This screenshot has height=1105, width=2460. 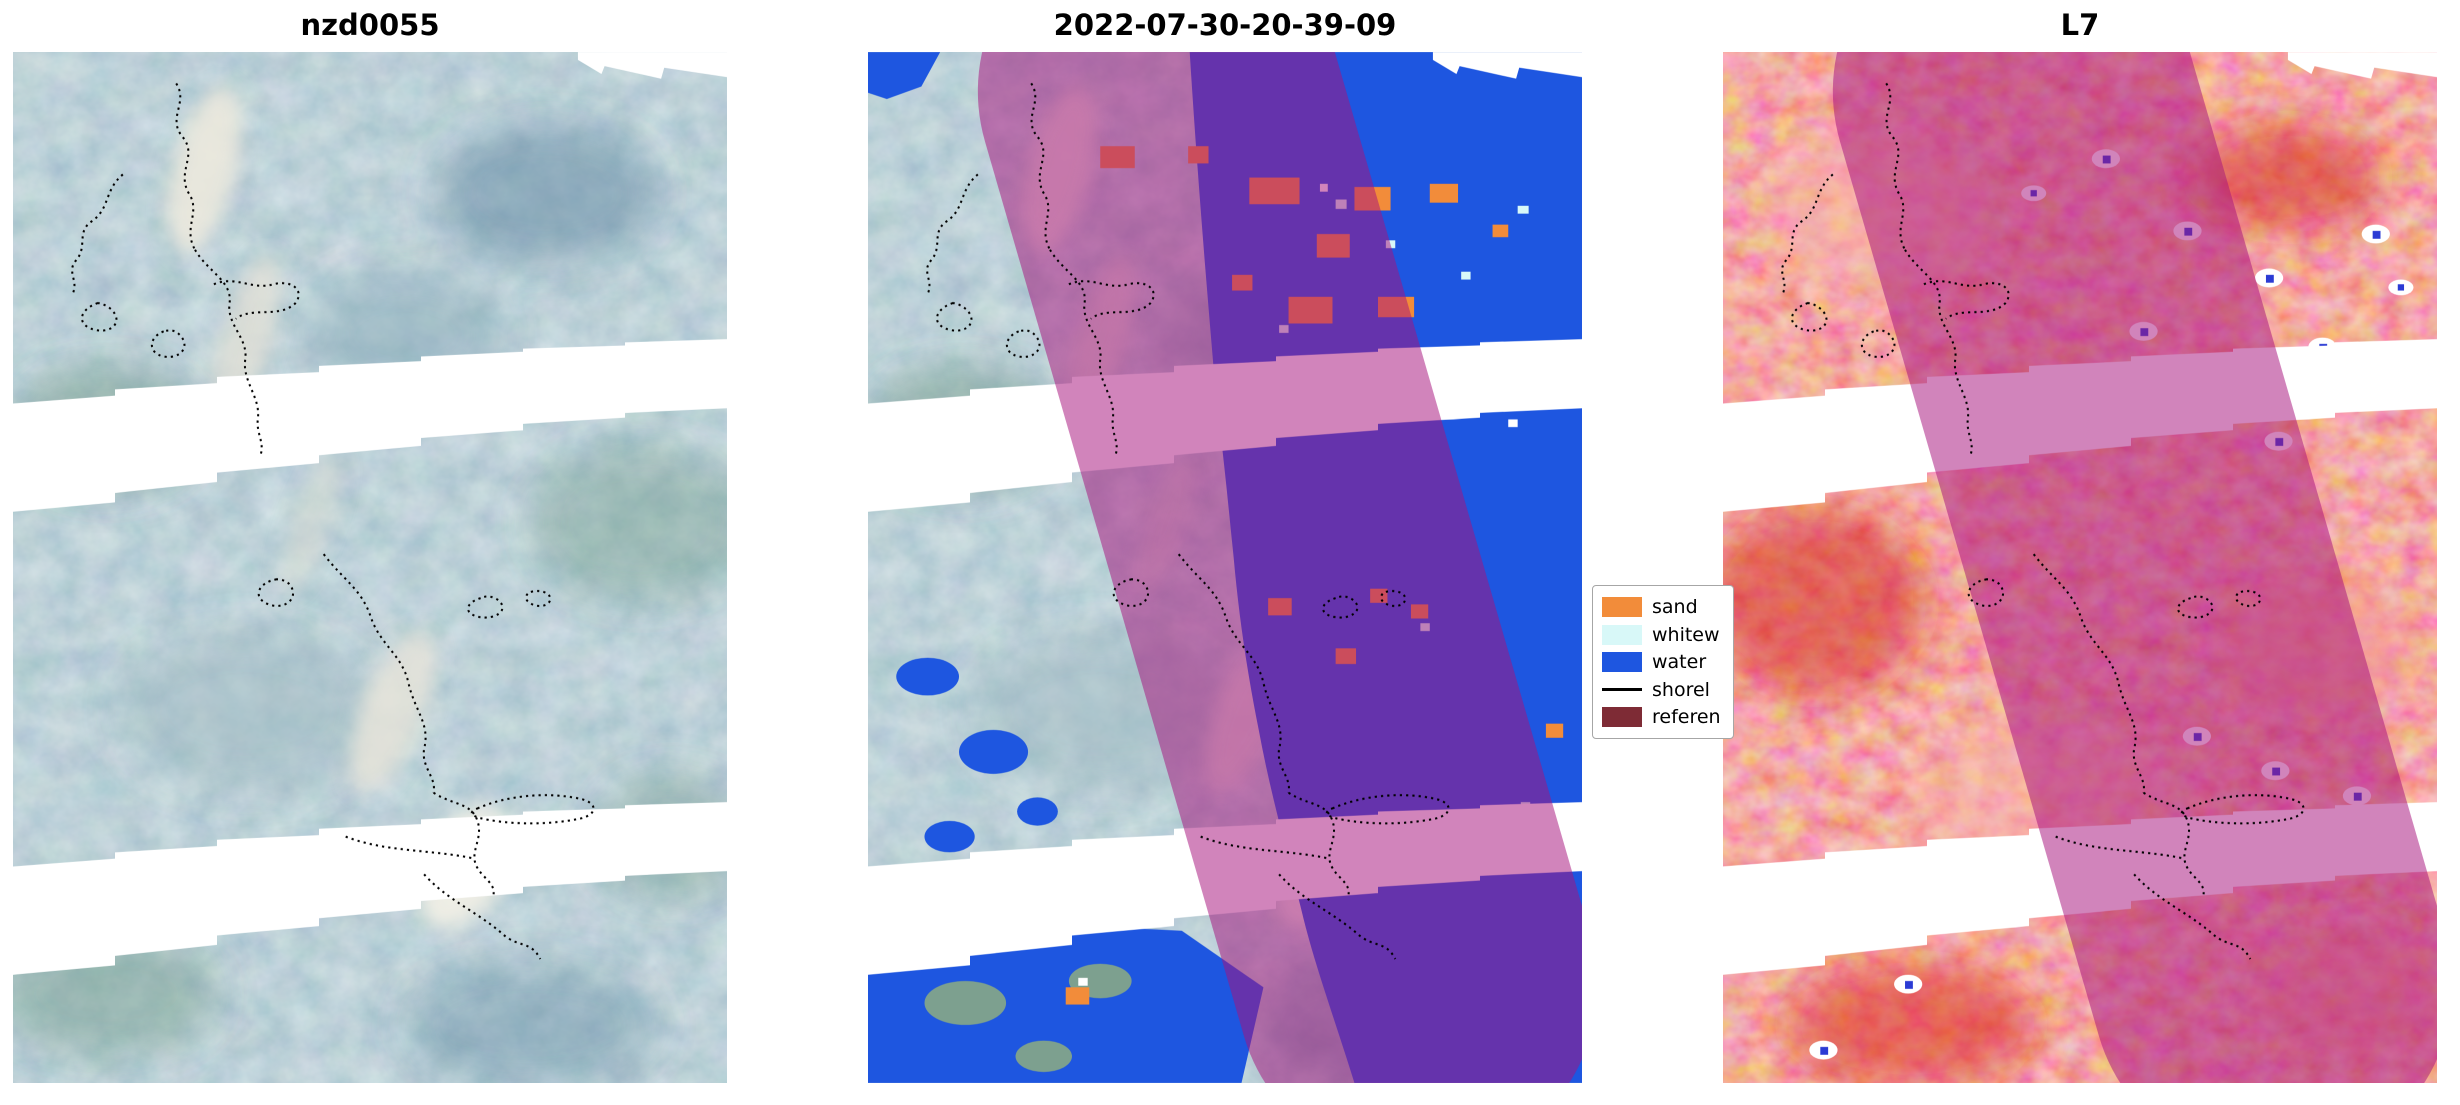 I want to click on legend-label: water, so click(x=1679, y=662).